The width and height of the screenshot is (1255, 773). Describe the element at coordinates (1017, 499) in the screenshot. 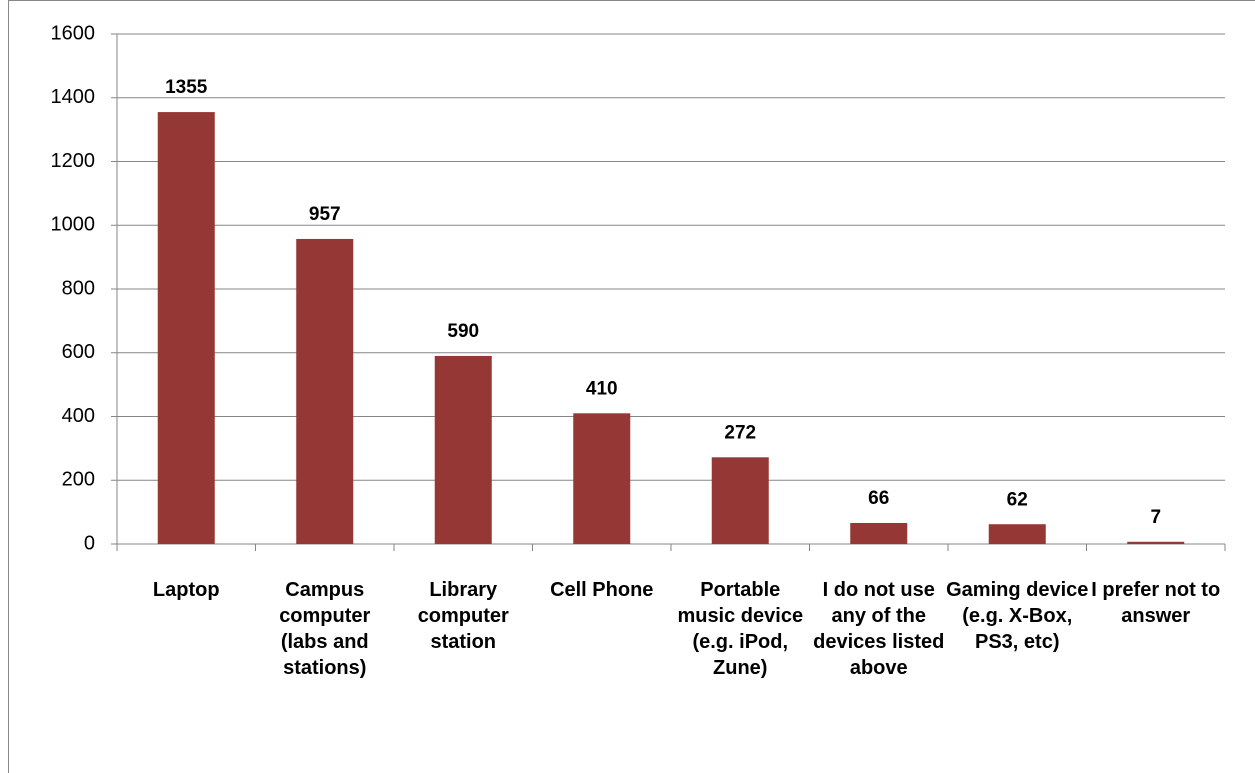

I see `data-label: 62` at that location.